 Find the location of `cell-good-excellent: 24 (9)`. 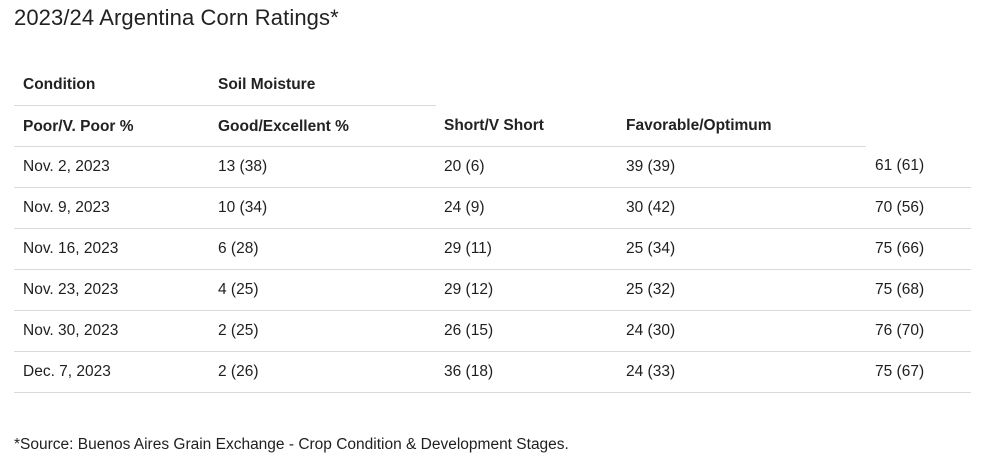

cell-good-excellent: 24 (9) is located at coordinates (464, 207).